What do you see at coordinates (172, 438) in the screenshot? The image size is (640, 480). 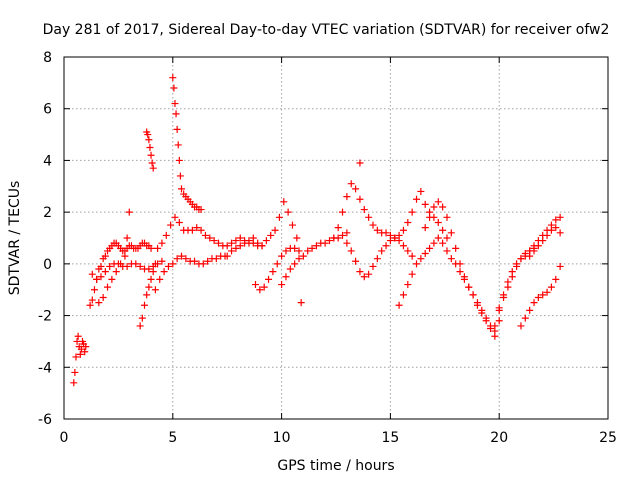 I see `x-tick-label: 5` at bounding box center [172, 438].